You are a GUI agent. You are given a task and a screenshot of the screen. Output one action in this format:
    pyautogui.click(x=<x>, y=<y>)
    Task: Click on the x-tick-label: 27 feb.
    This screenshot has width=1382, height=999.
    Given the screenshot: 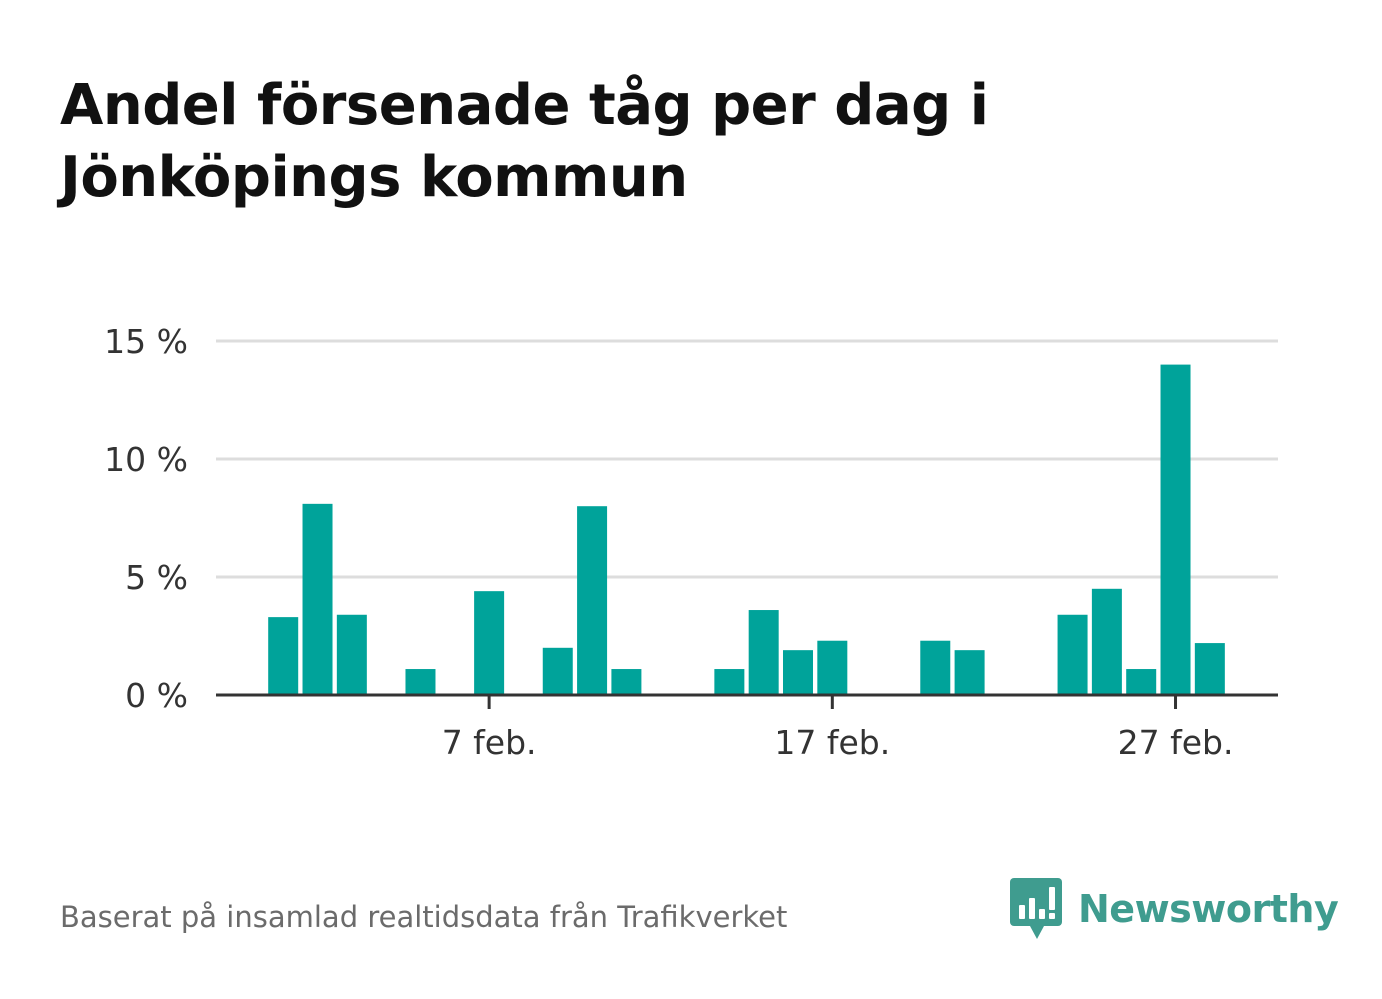 What is the action you would take?
    pyautogui.click(x=1176, y=742)
    